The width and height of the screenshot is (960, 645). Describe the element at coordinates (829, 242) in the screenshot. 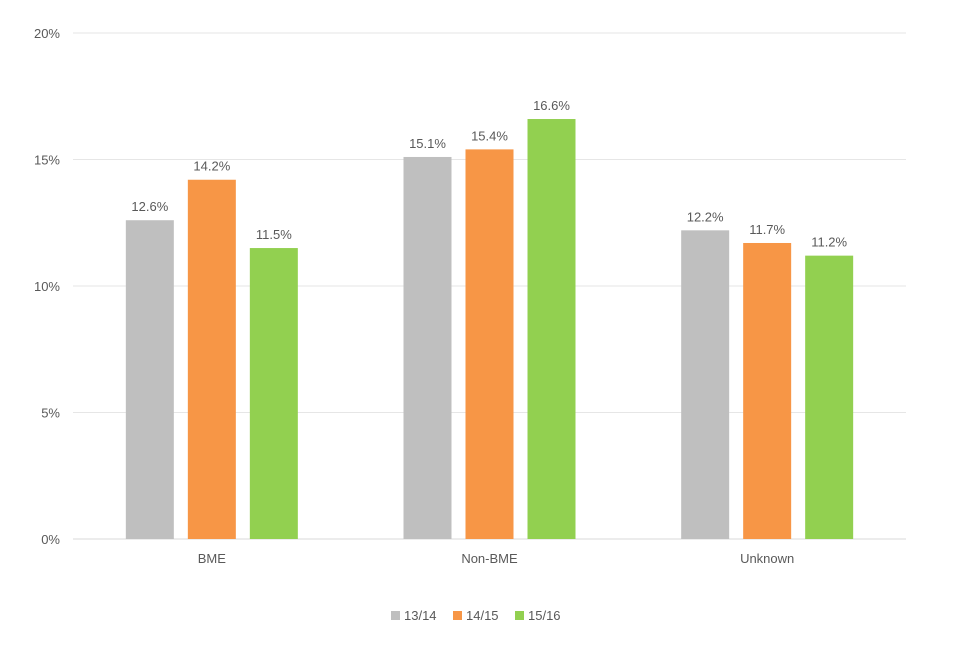

I see `data-label: 11.2%` at that location.